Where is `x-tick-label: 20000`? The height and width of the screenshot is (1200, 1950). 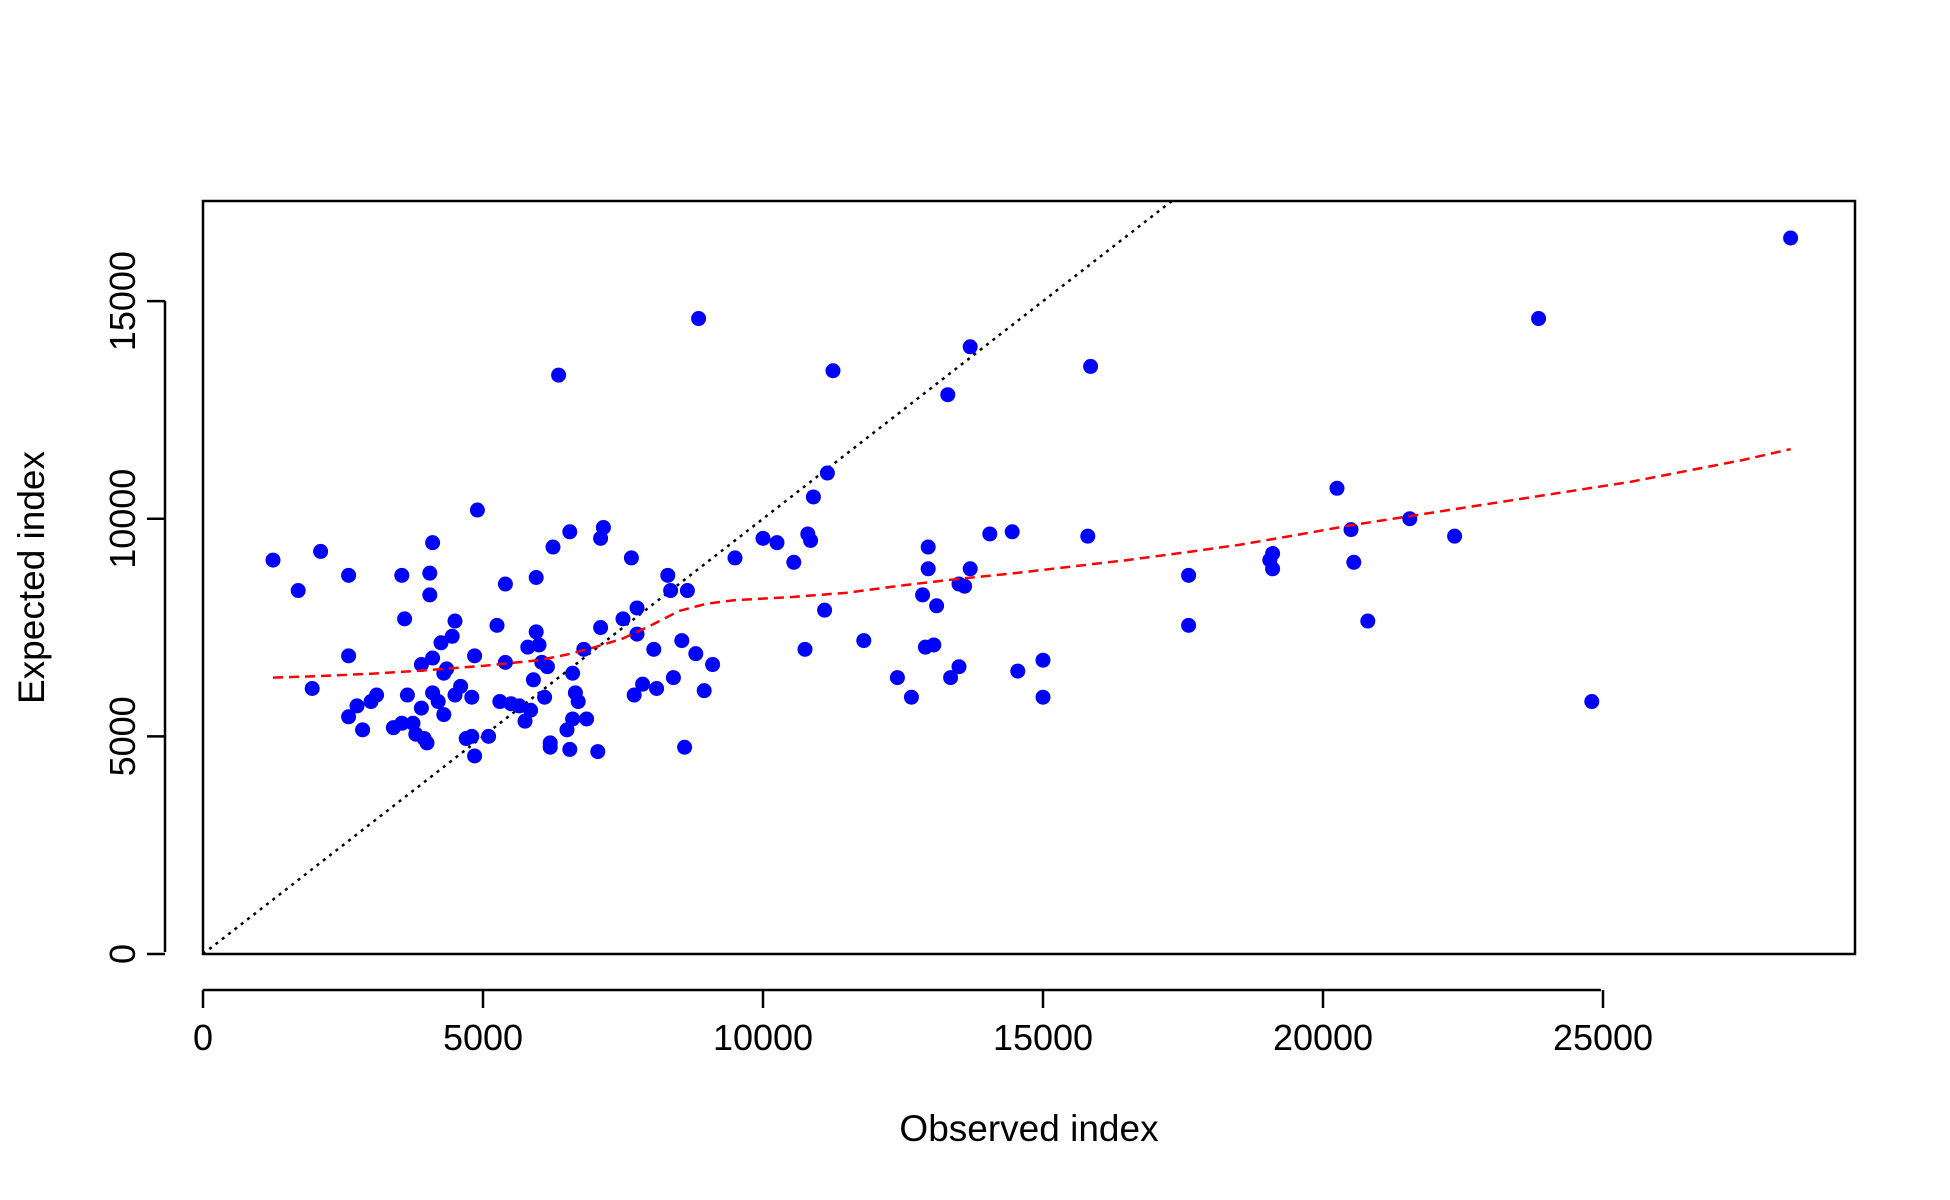 x-tick-label: 20000 is located at coordinates (1323, 1037).